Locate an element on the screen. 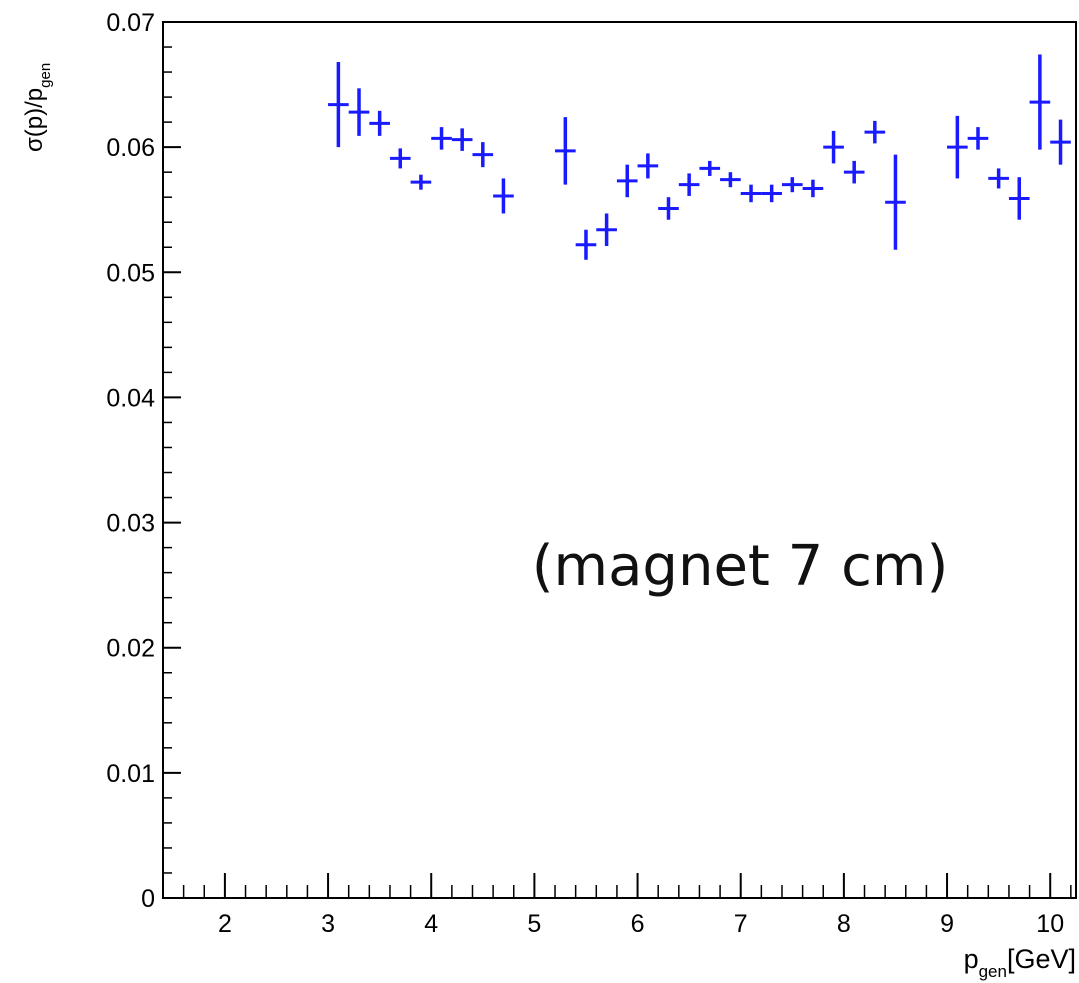  y-tick-label: 0 is located at coordinates (148, 899).